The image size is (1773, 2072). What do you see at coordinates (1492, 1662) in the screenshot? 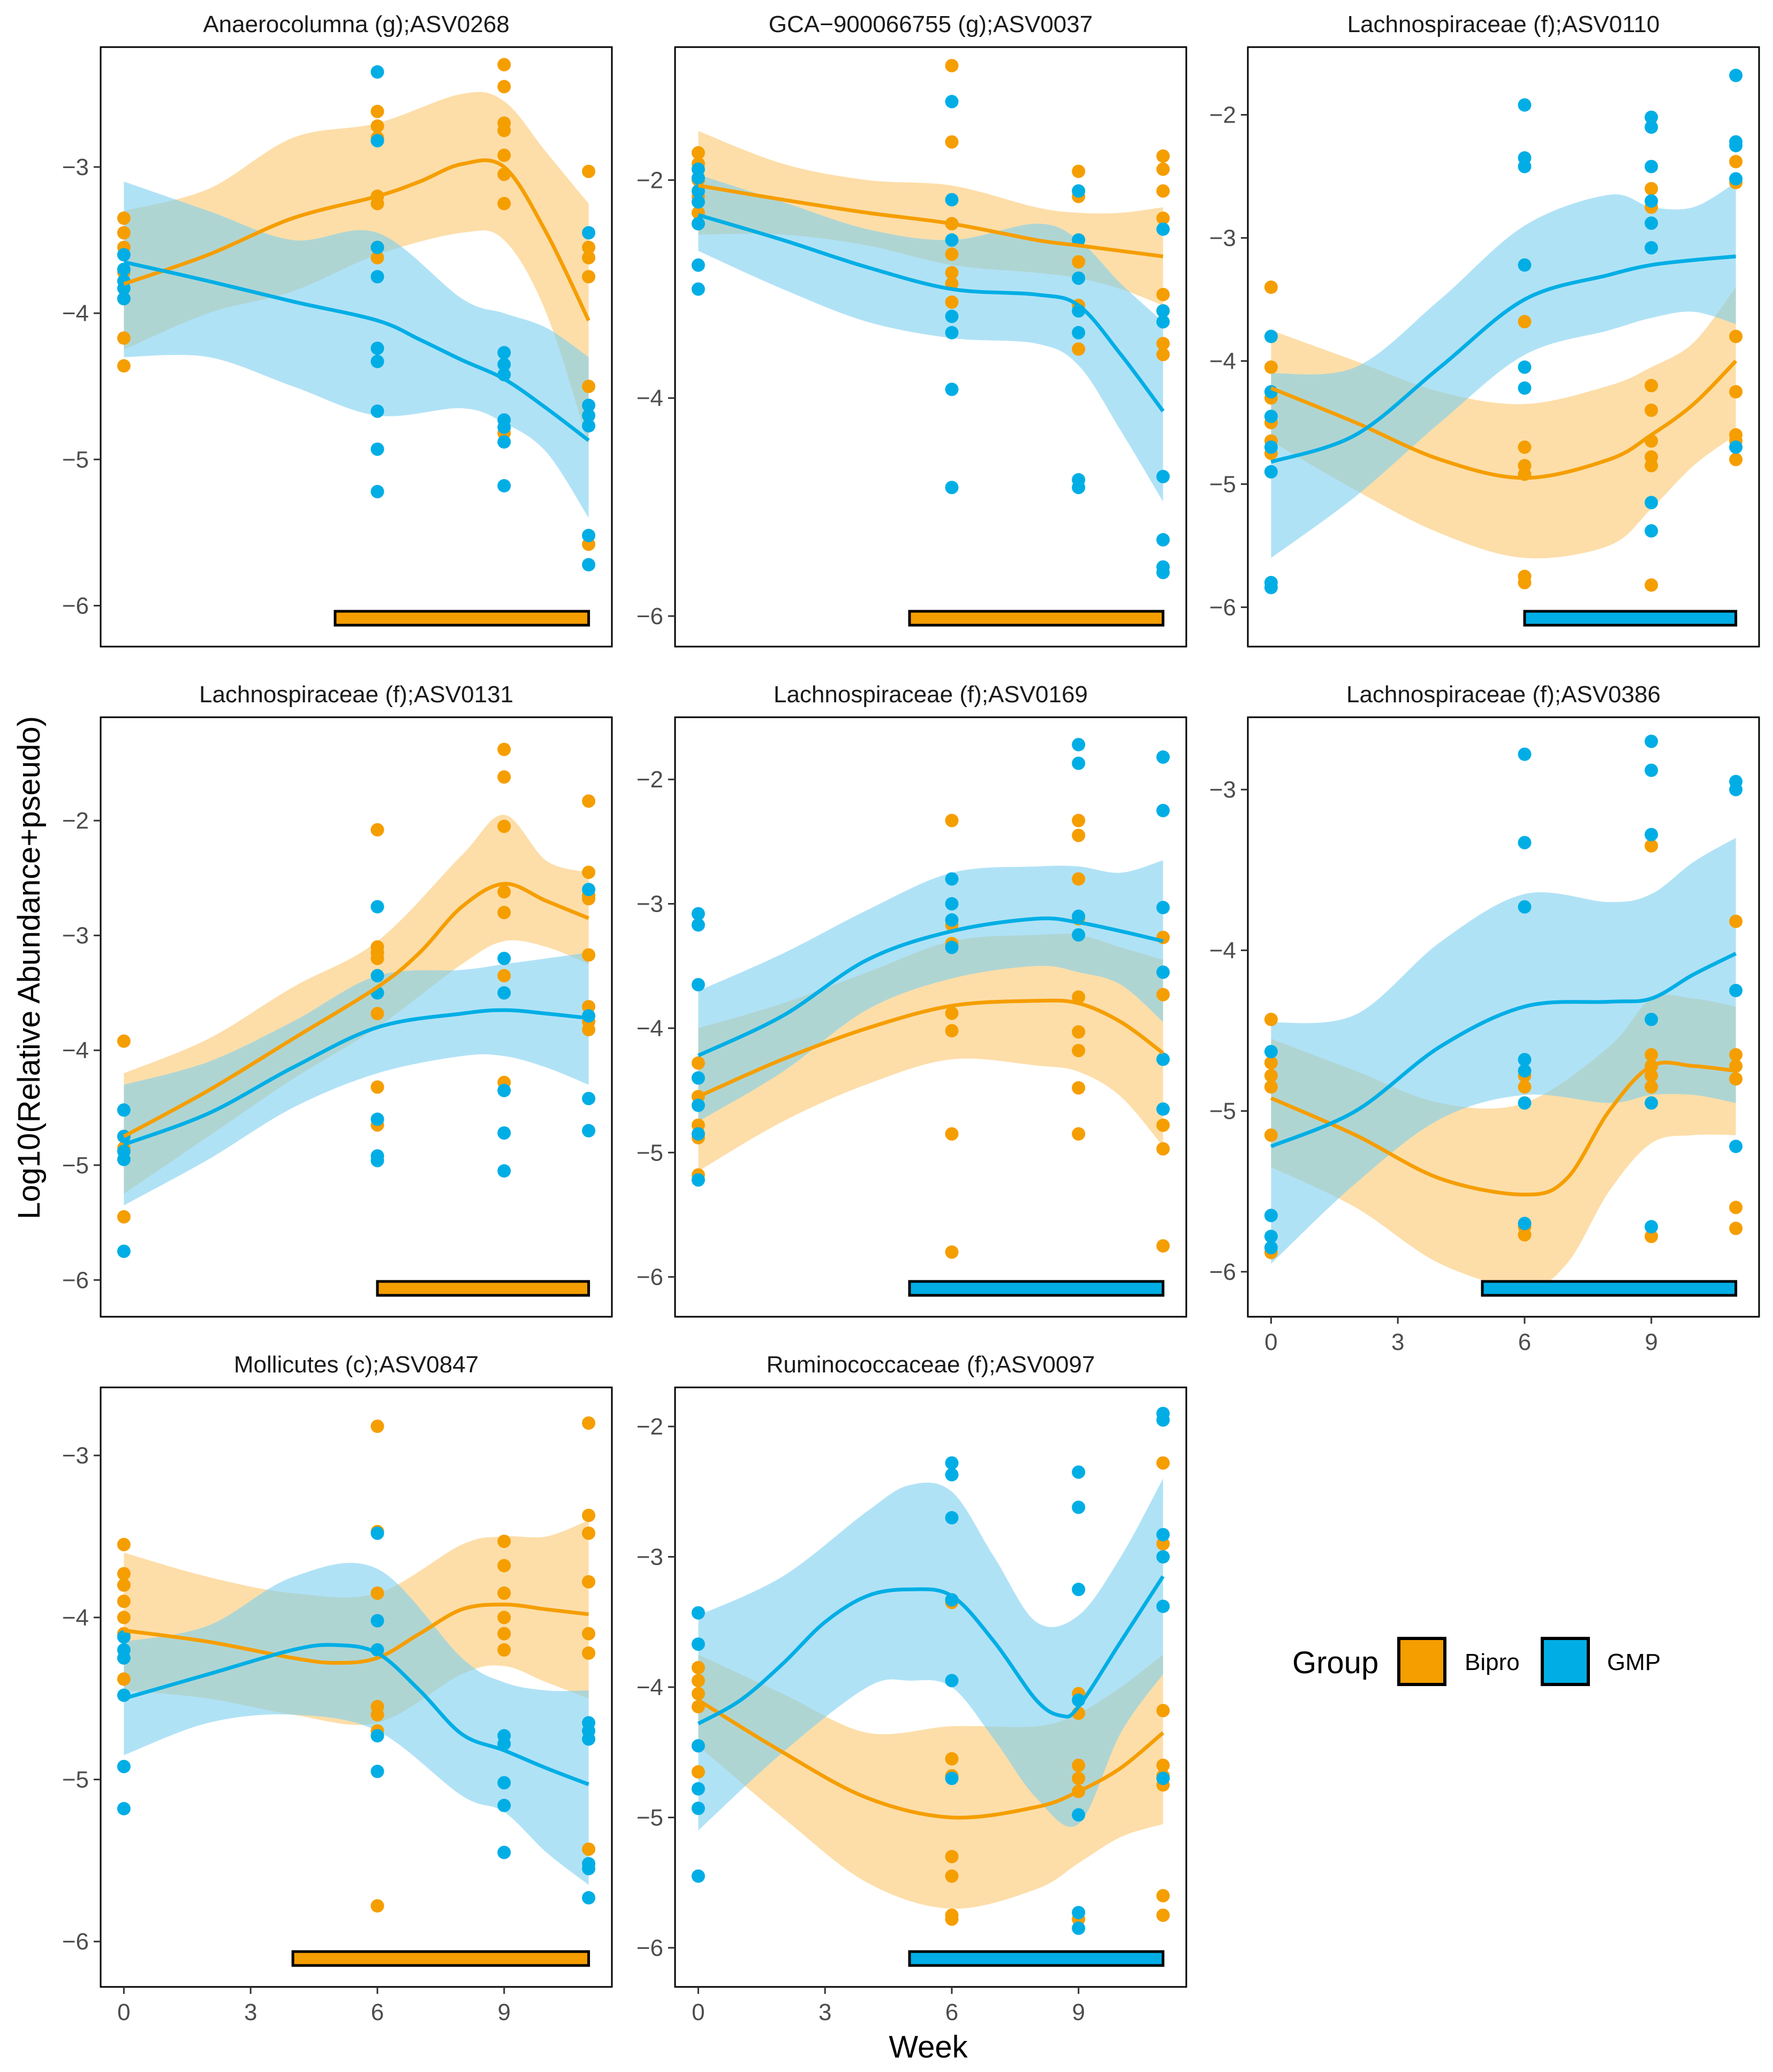
I see `legend-label-bipro: Bipro` at bounding box center [1492, 1662].